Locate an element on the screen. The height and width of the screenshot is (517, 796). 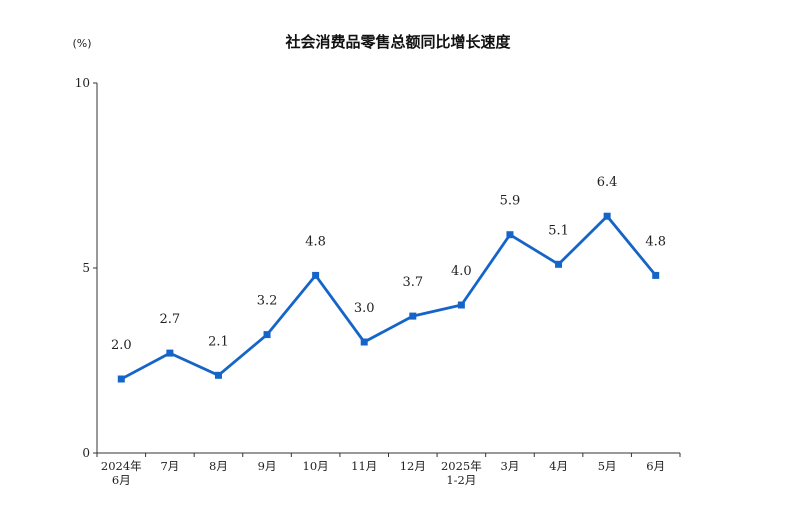
x-tick-label: 5月 is located at coordinates (607, 466).